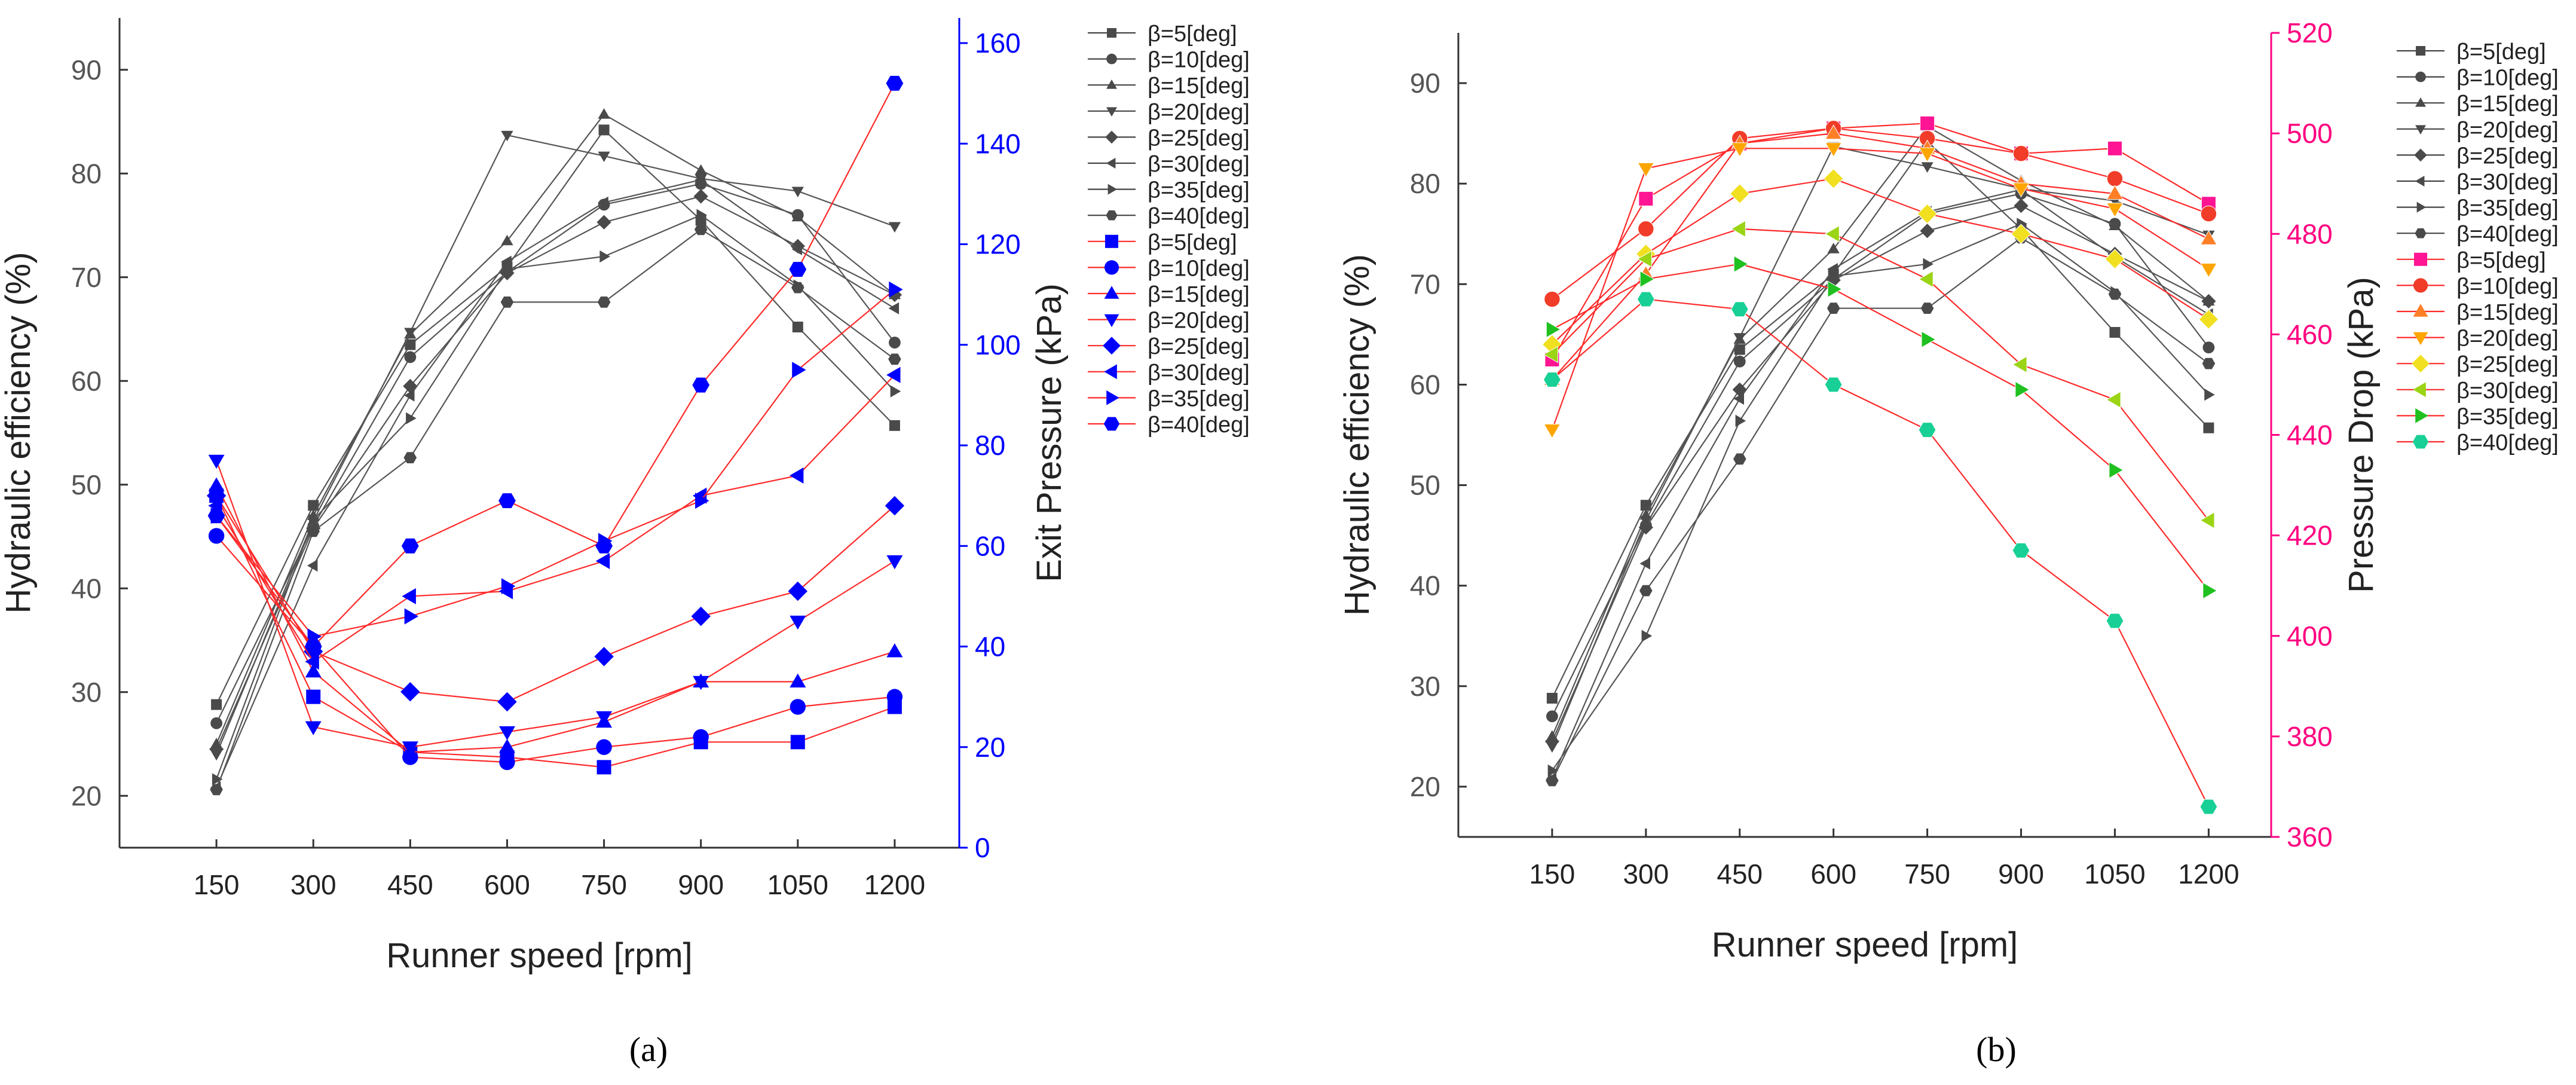  What do you see at coordinates (982, 847) in the screenshot?
I see `right-y-tick-label: 0` at bounding box center [982, 847].